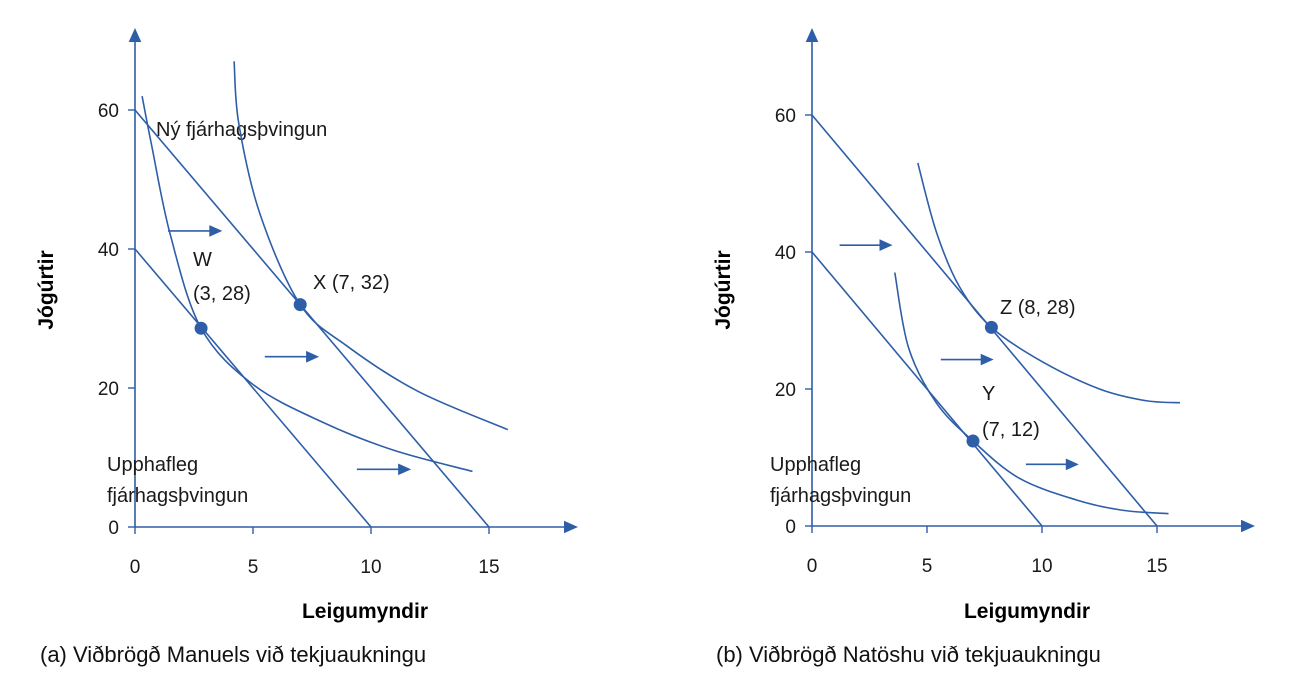 This screenshot has height=690, width=1300. What do you see at coordinates (241, 130) in the screenshot?
I see `budget-line-label: Ný fjárhagsþvingun` at bounding box center [241, 130].